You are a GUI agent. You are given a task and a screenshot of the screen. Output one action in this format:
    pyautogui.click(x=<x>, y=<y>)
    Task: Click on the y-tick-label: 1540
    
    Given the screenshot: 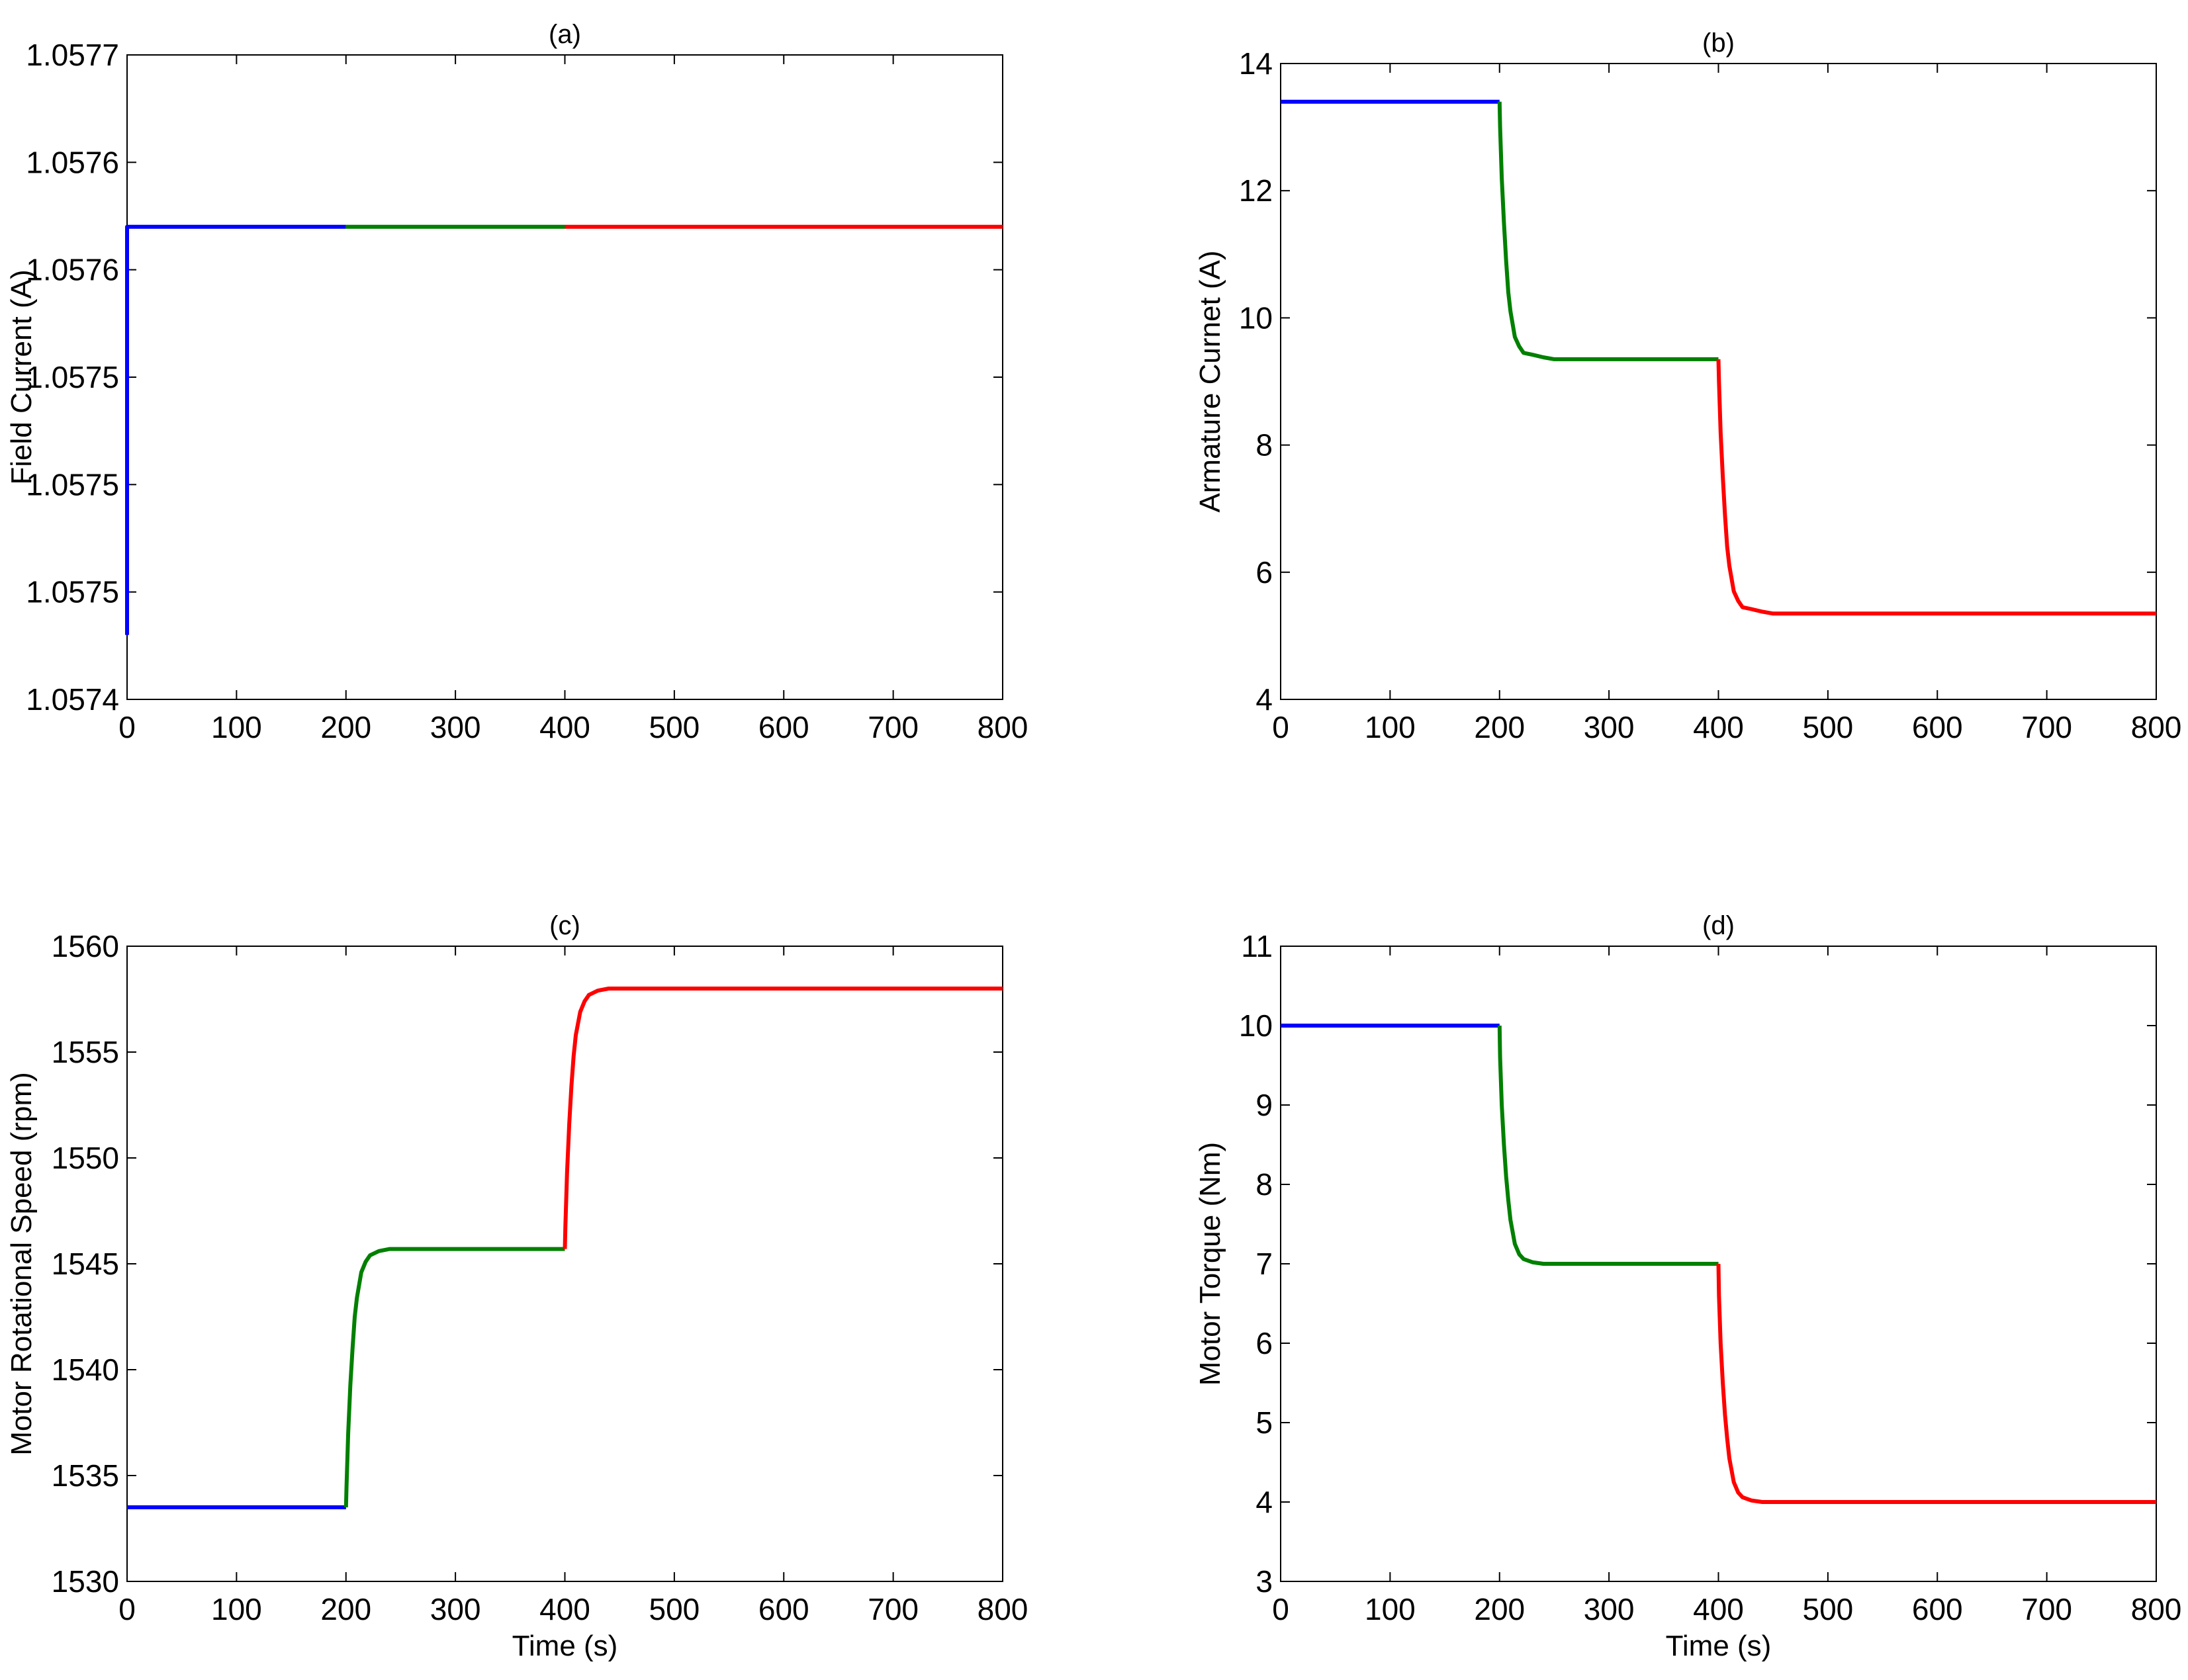 What is the action you would take?
    pyautogui.click(x=85, y=1370)
    